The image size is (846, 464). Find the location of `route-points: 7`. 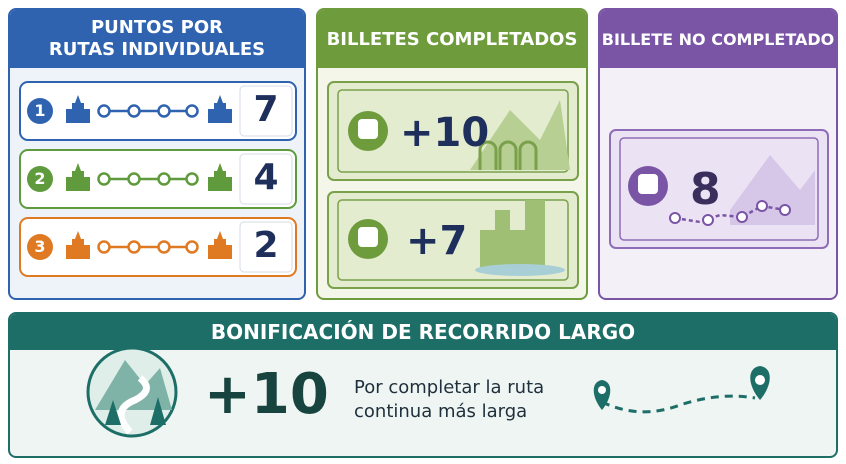

route-points: 7 is located at coordinates (266, 109).